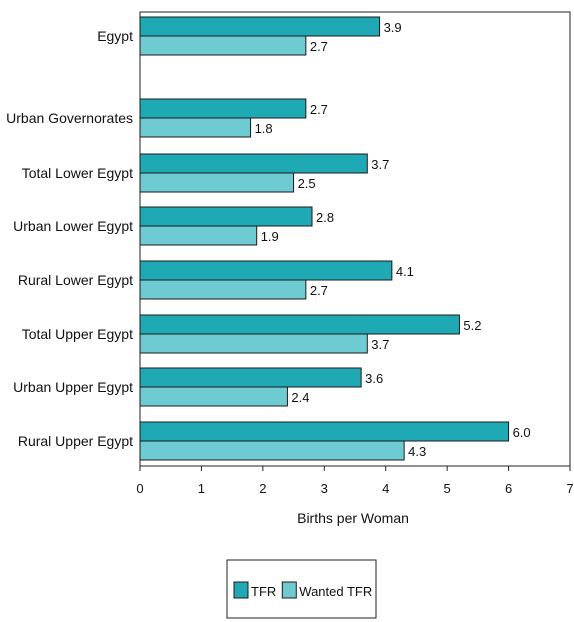 The height and width of the screenshot is (622, 574). Describe the element at coordinates (262, 488) in the screenshot. I see `x-tick-label-2: 2` at that location.